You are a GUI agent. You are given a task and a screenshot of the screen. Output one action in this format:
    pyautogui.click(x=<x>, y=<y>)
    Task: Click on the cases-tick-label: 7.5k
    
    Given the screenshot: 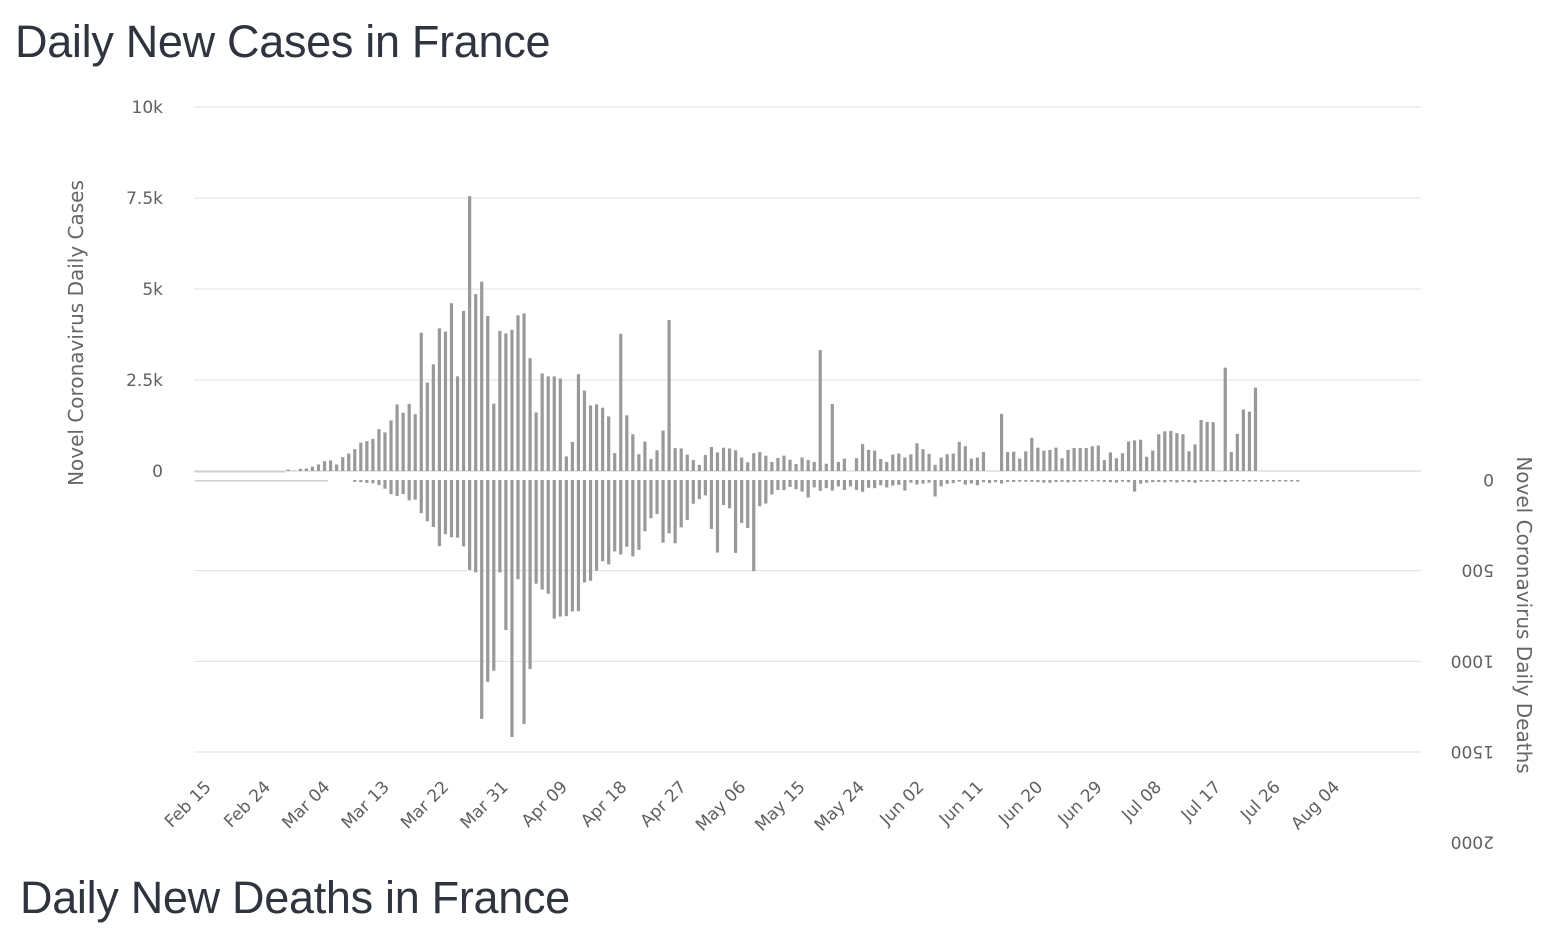 What is the action you would take?
    pyautogui.click(x=144, y=199)
    